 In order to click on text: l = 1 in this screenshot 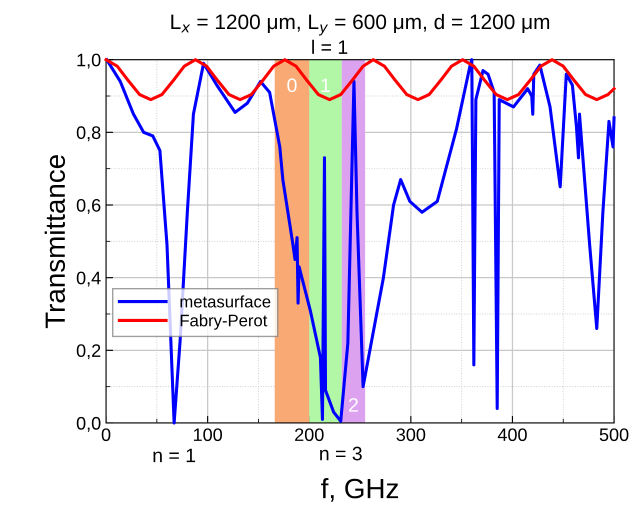, I will do `click(330, 47)`.